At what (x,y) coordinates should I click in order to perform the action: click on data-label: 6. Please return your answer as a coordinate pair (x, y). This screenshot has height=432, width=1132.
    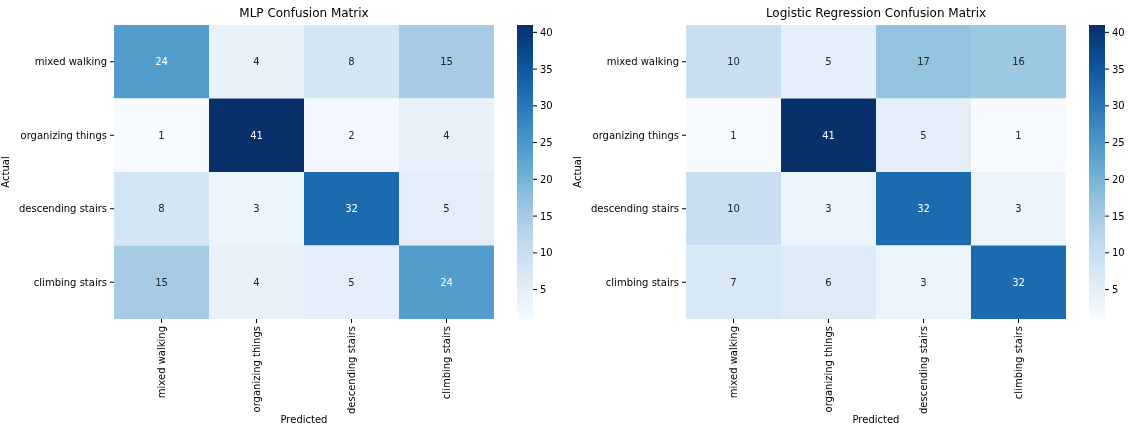
    Looking at the image, I should click on (828, 282).